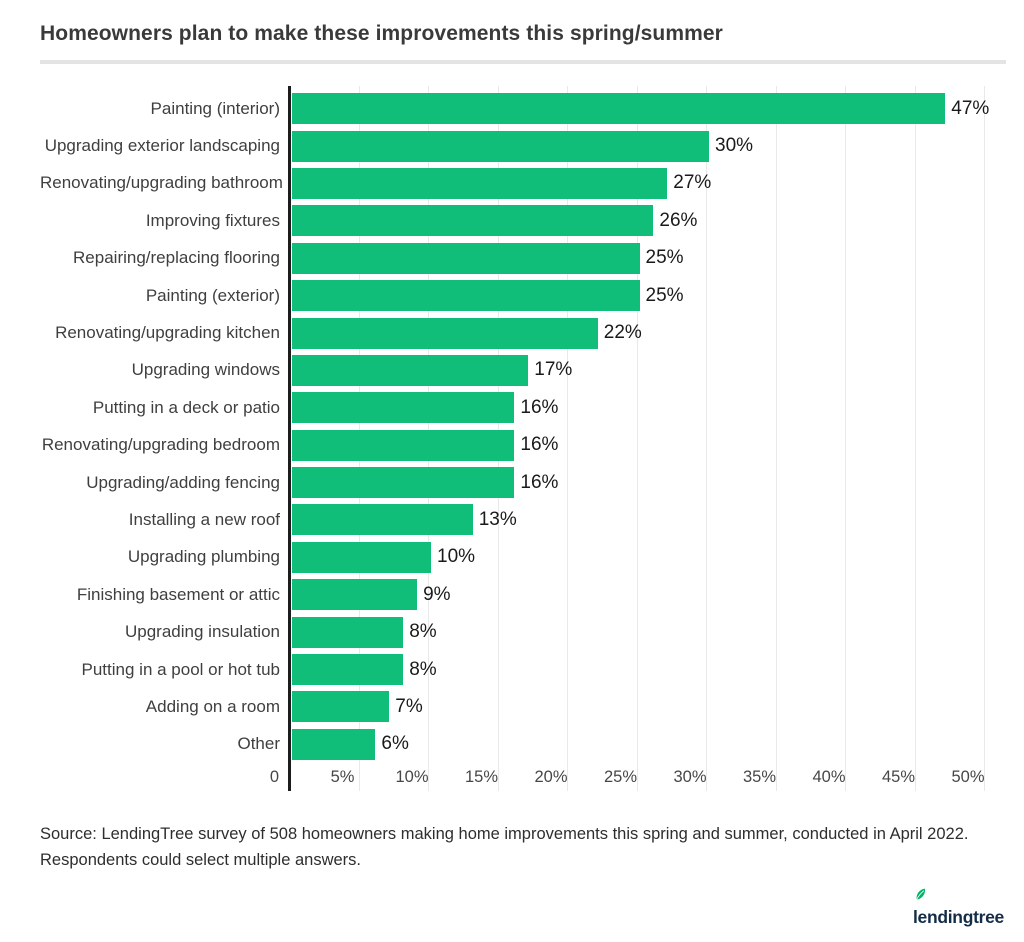  Describe the element at coordinates (215, 108) in the screenshot. I see `category-label: Painting (interior)` at that location.